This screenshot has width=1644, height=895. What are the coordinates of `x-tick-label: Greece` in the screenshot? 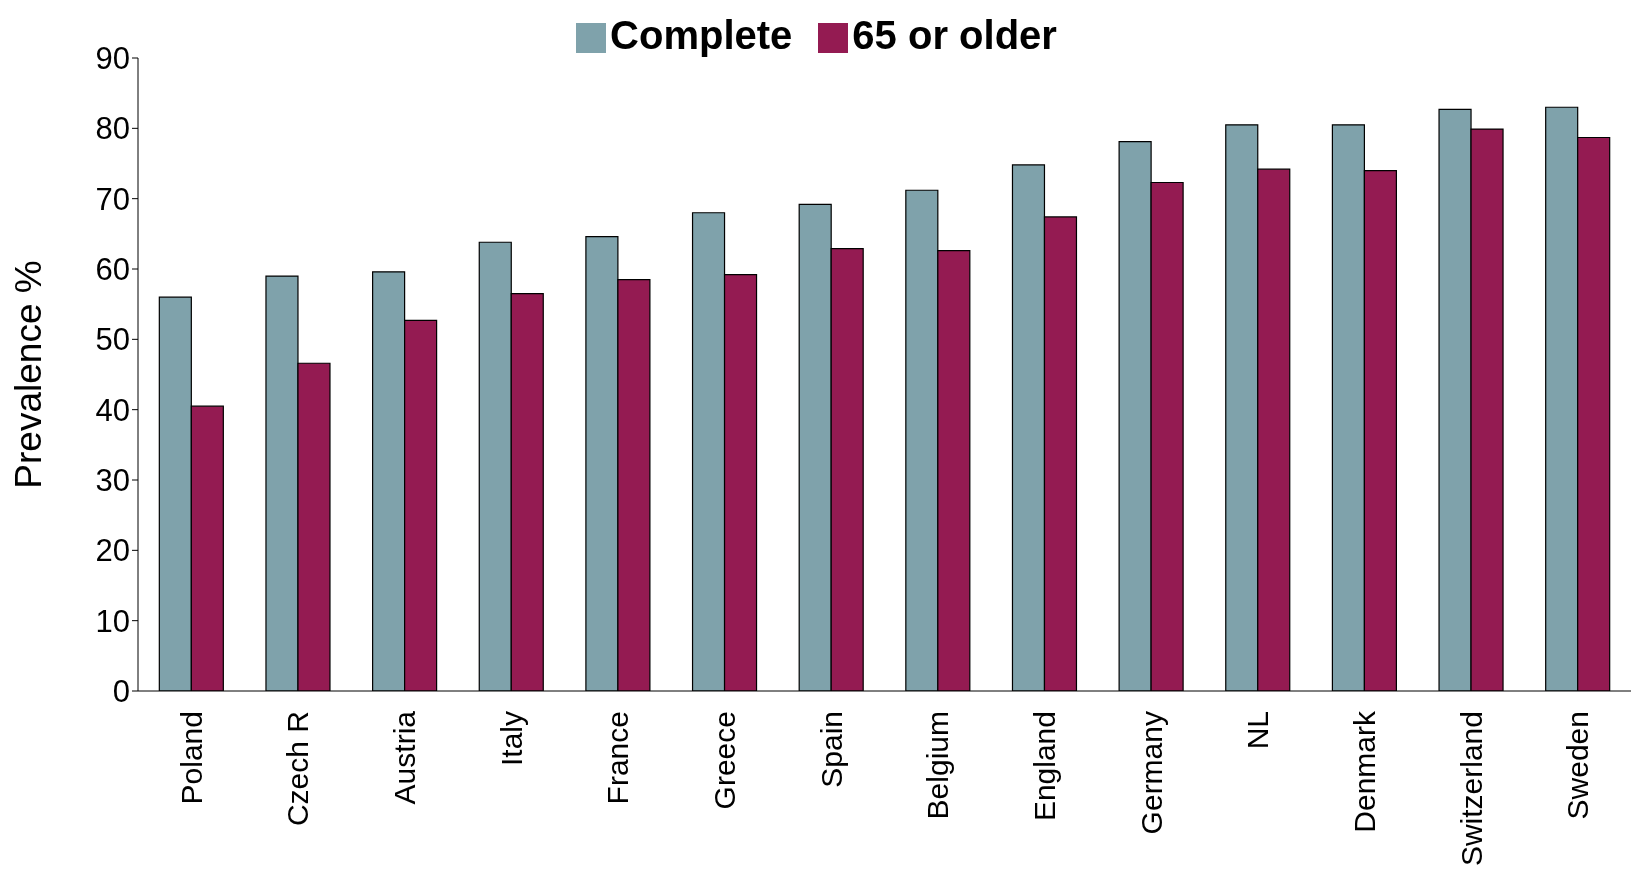 It's located at (725, 760).